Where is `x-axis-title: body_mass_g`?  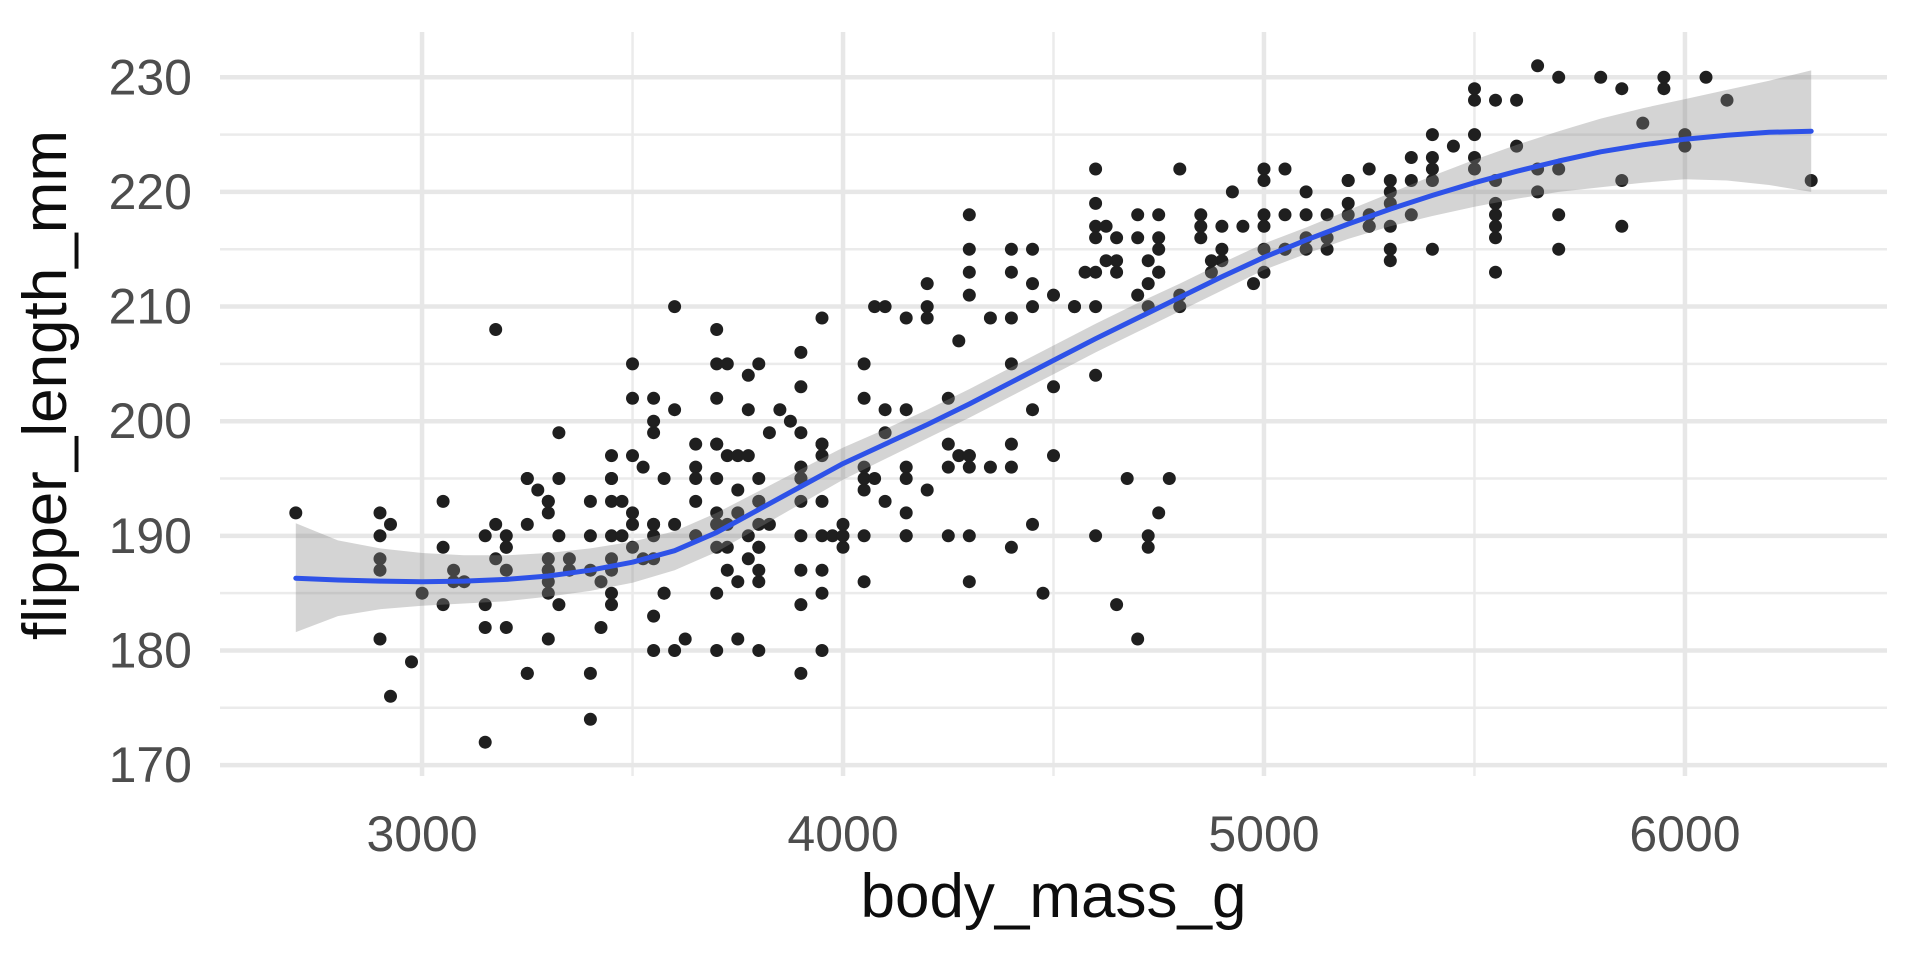 x-axis-title: body_mass_g is located at coordinates (1053, 896).